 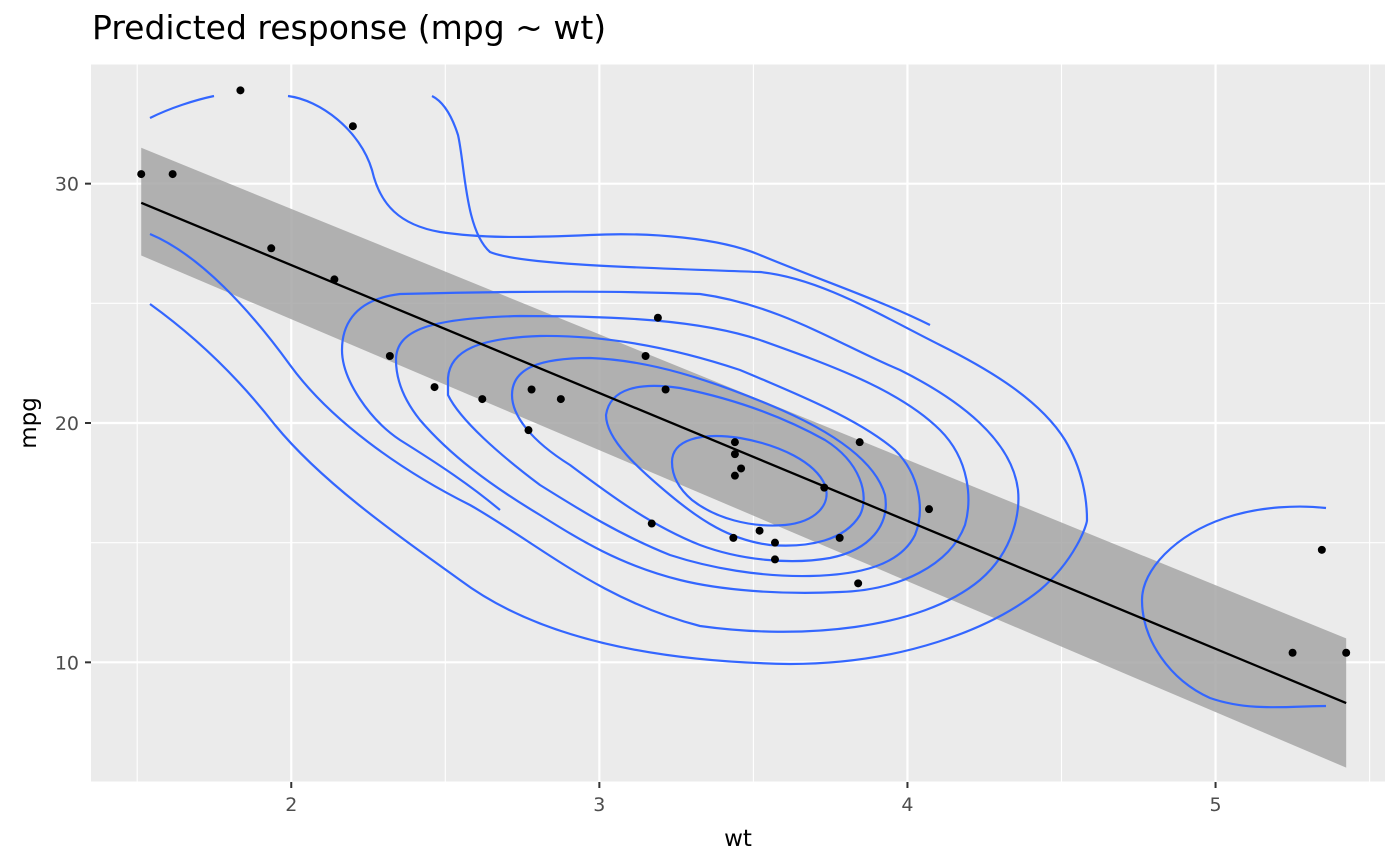 What do you see at coordinates (67, 185) in the screenshot?
I see `y-tick-label: 30` at bounding box center [67, 185].